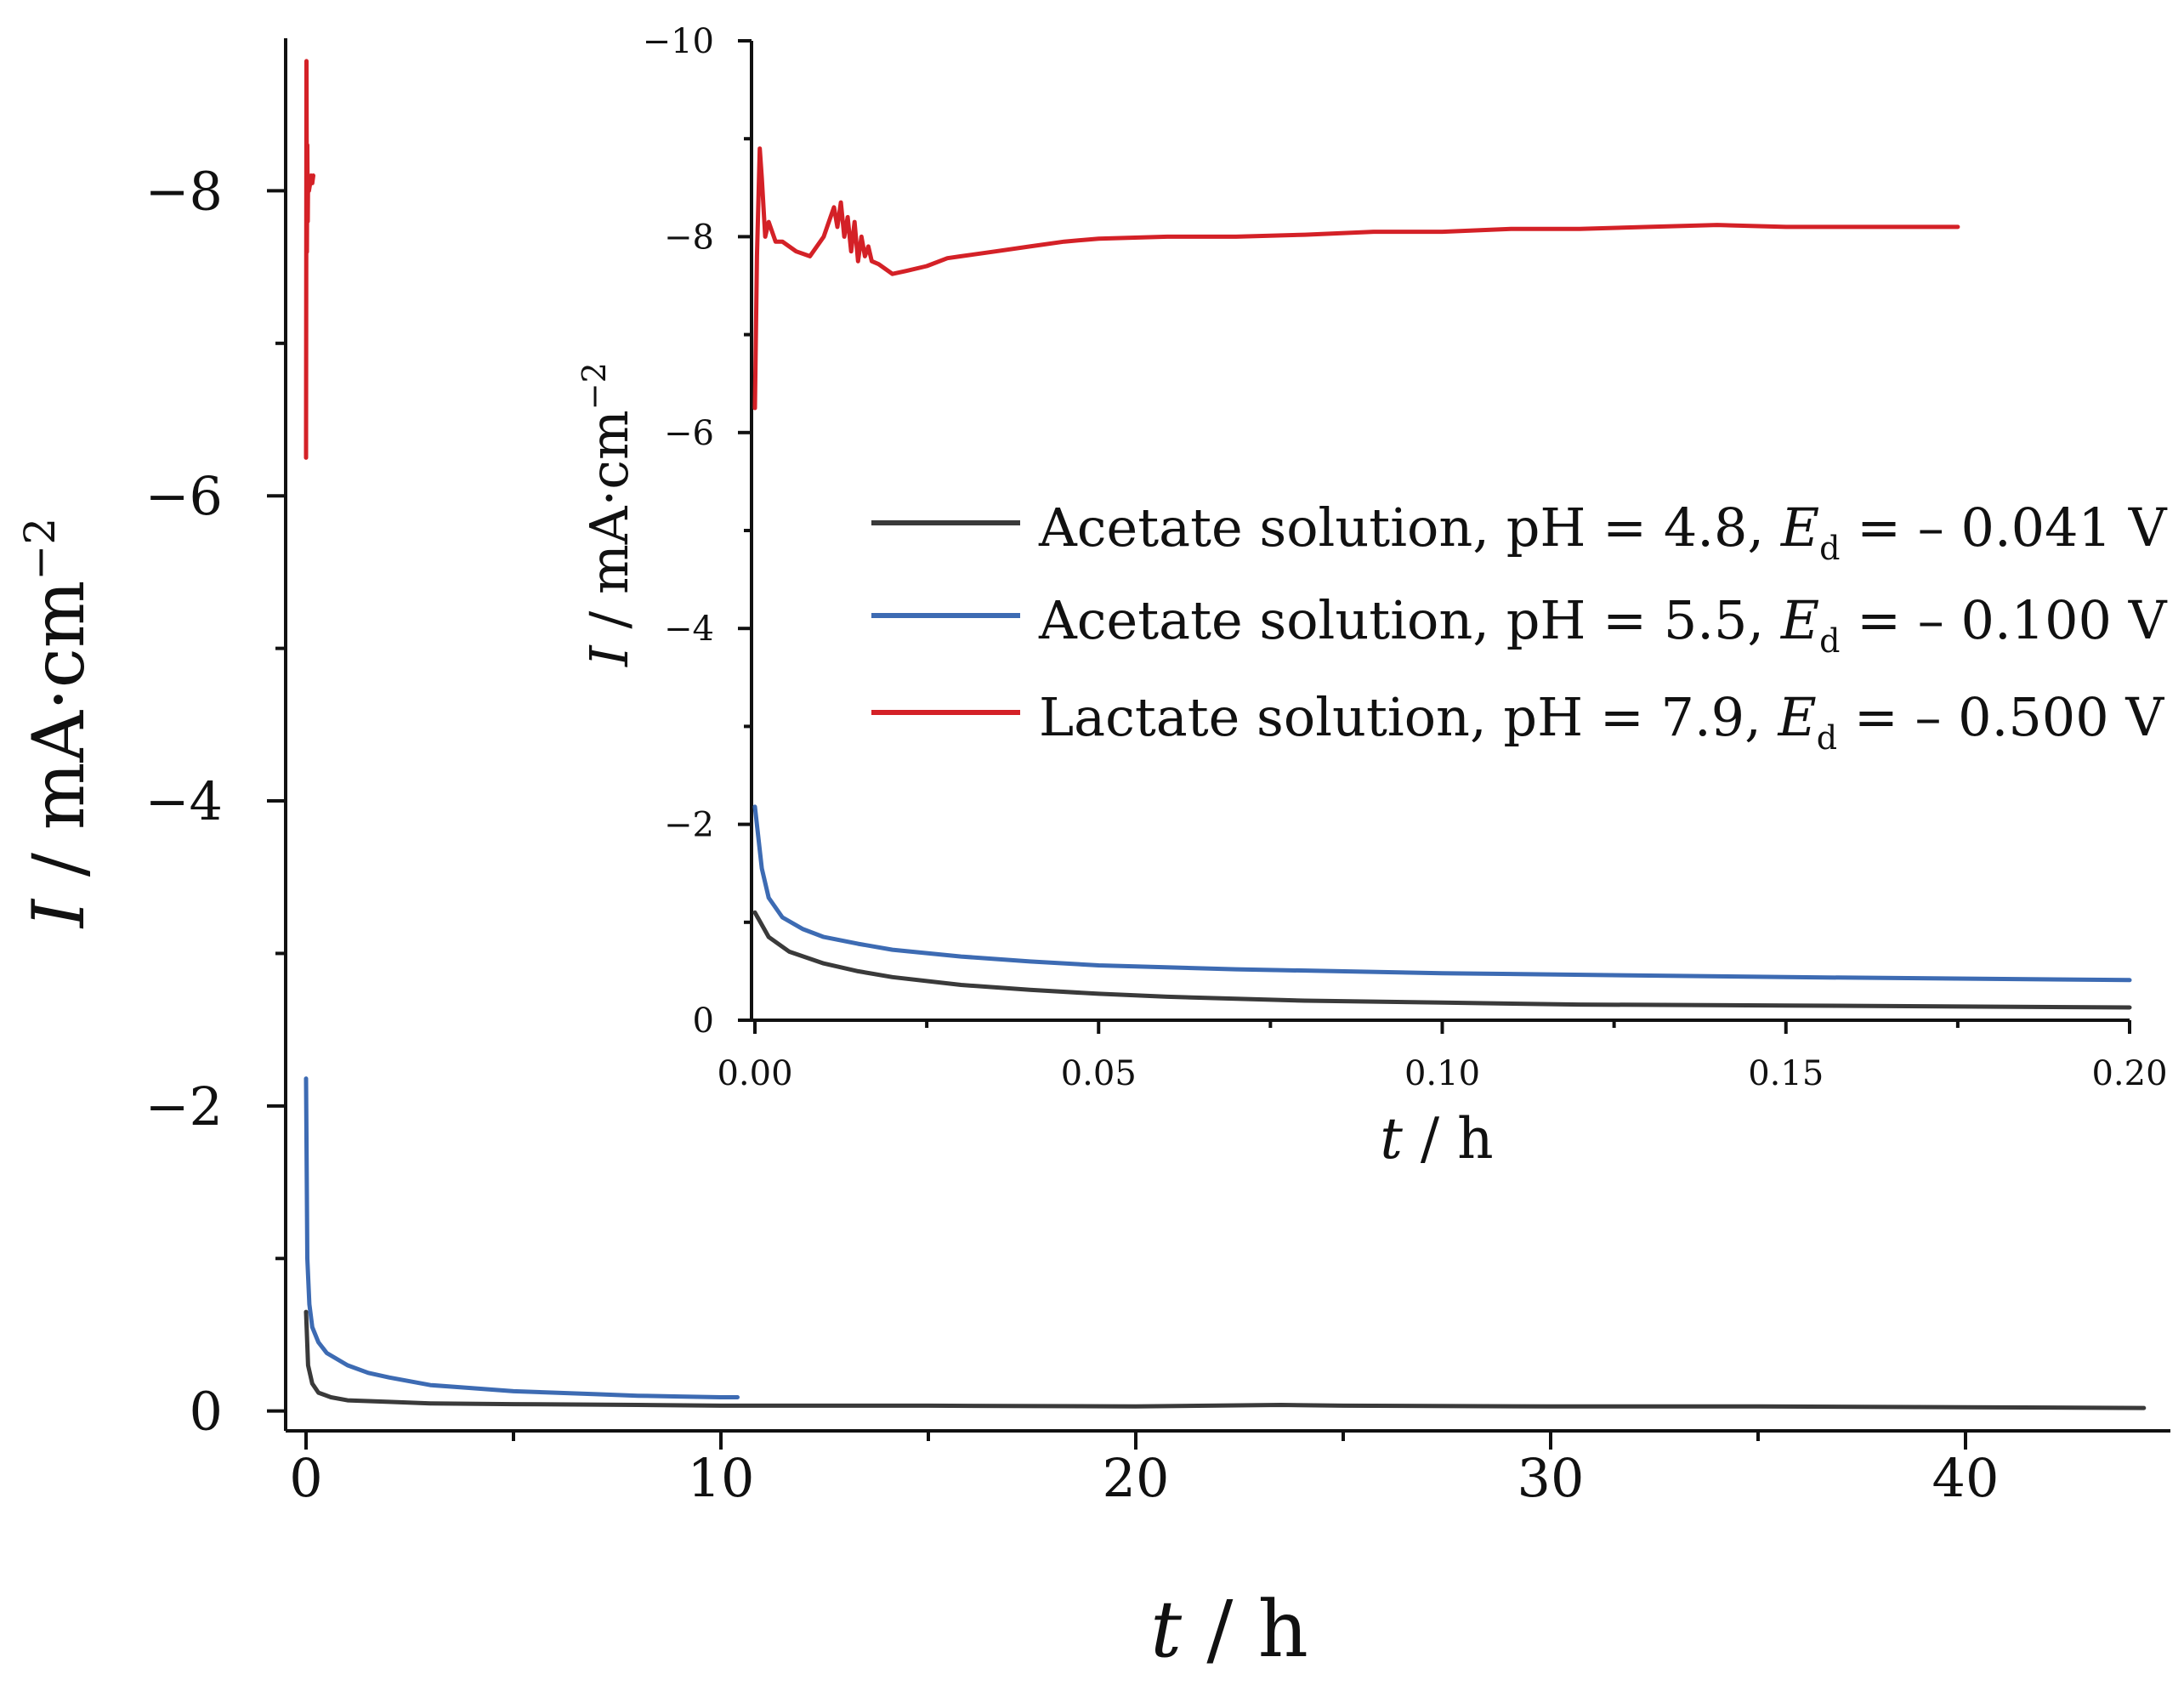 This screenshot has height=1691, width=2184. I want to click on legend-label-text: Acetate solution, pH = 4.8,, so click(1409, 528).